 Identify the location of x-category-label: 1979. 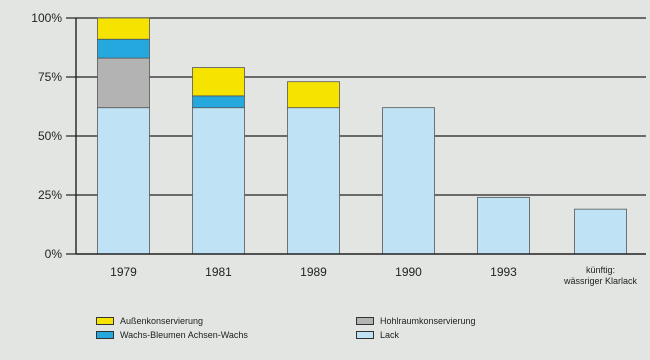
(123, 272).